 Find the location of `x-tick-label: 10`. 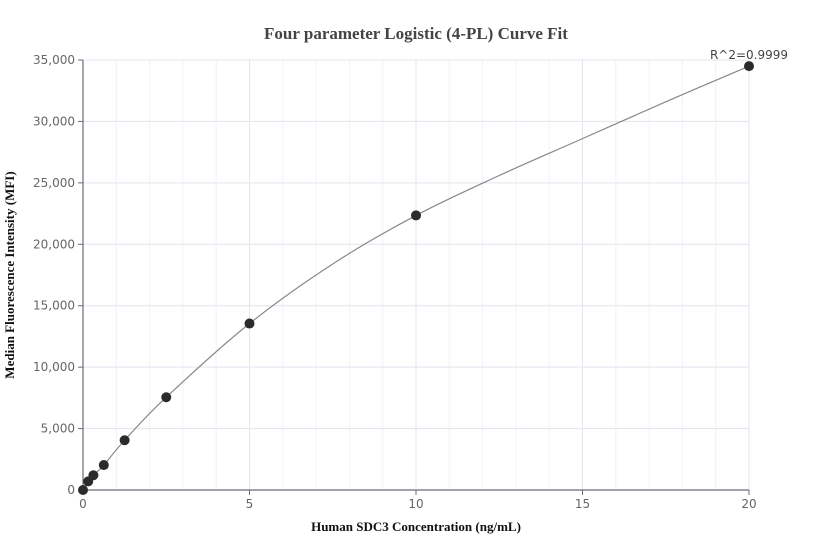

x-tick-label: 10 is located at coordinates (415, 504).